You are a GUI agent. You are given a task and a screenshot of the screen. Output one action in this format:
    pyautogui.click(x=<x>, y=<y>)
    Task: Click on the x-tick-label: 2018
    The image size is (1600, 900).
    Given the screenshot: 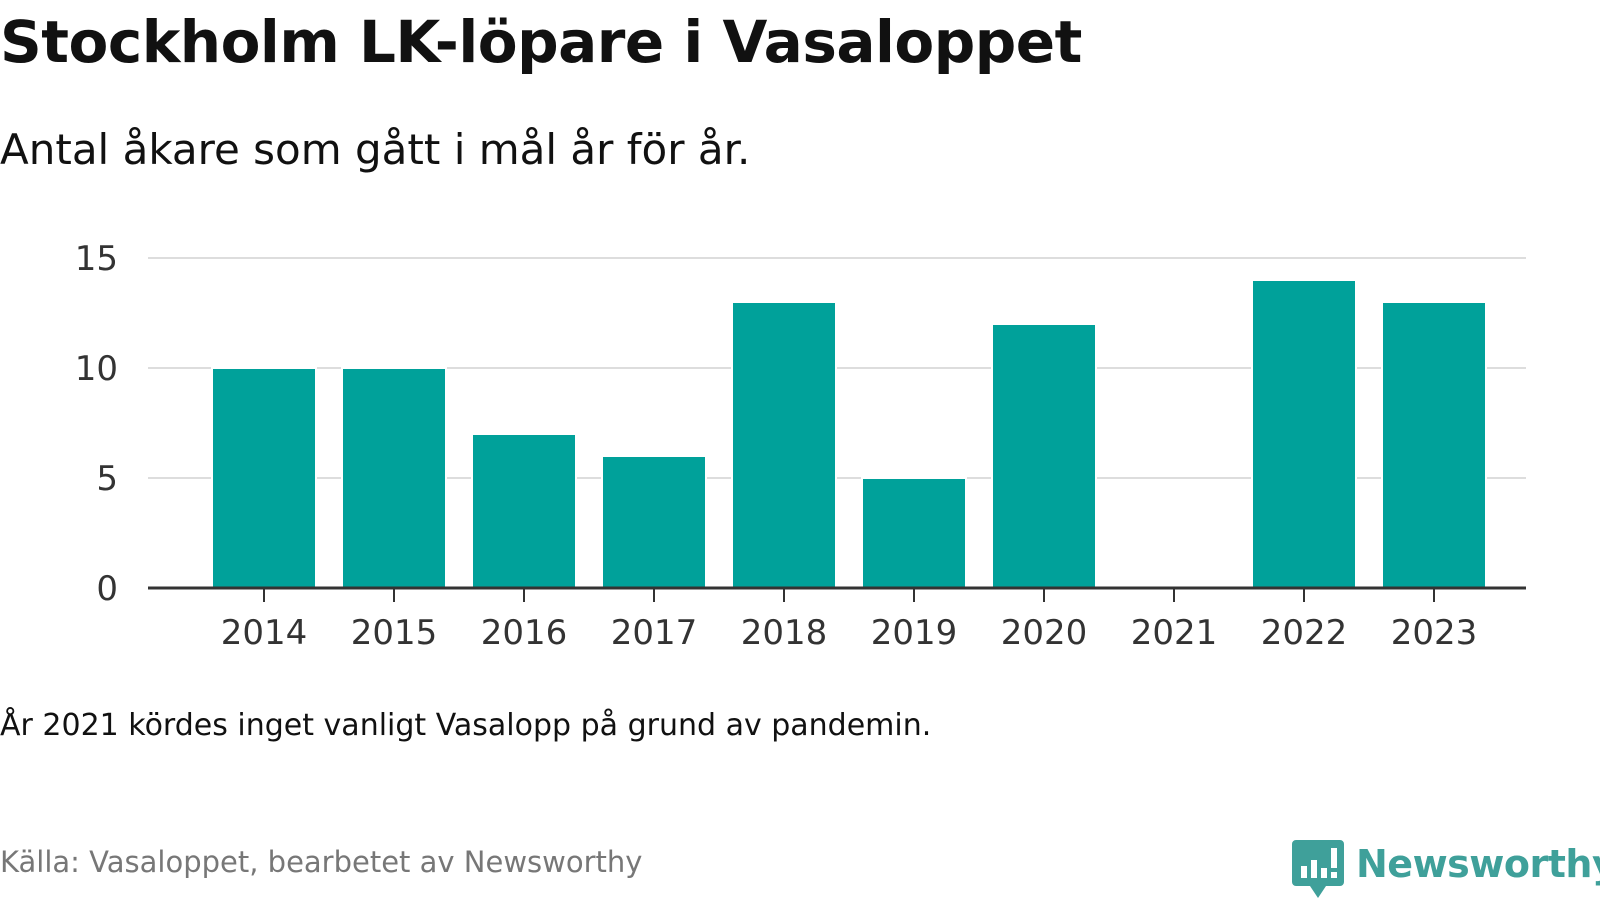 What is the action you would take?
    pyautogui.click(x=784, y=633)
    